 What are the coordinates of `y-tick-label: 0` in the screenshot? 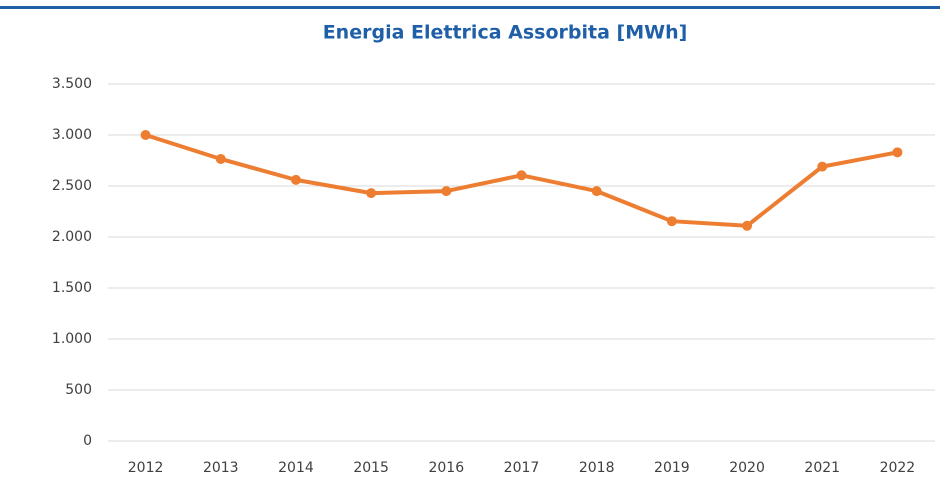 It's located at (87, 441).